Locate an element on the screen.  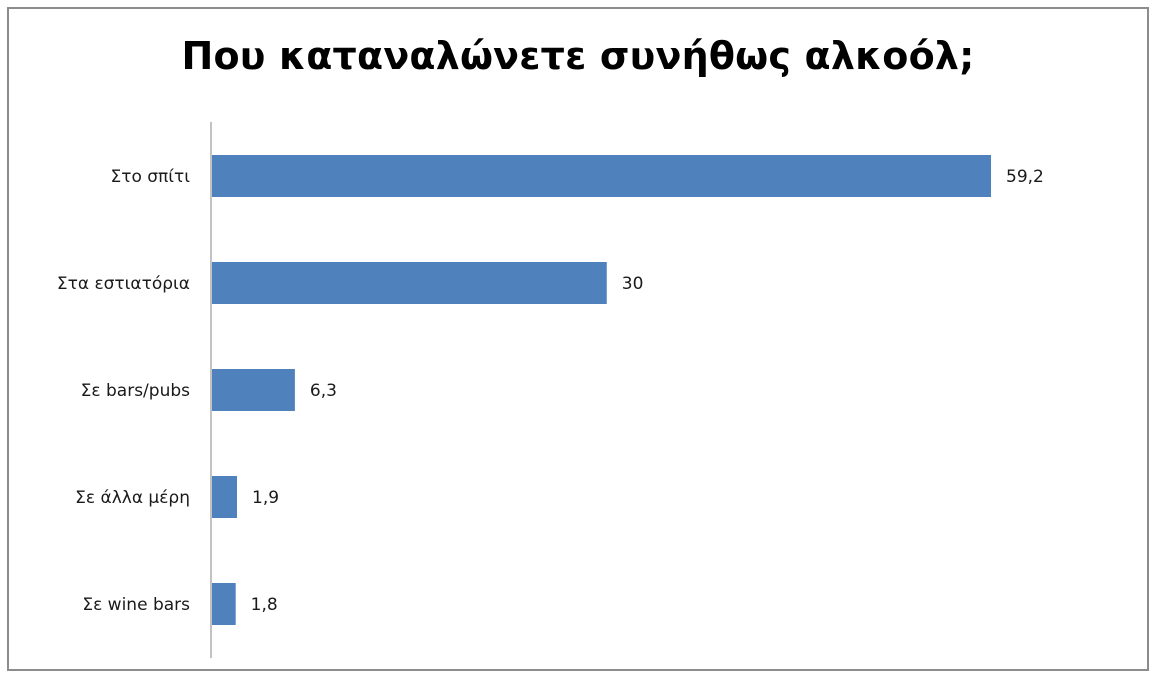
category-label: Στο σπίτι is located at coordinates (150, 177).